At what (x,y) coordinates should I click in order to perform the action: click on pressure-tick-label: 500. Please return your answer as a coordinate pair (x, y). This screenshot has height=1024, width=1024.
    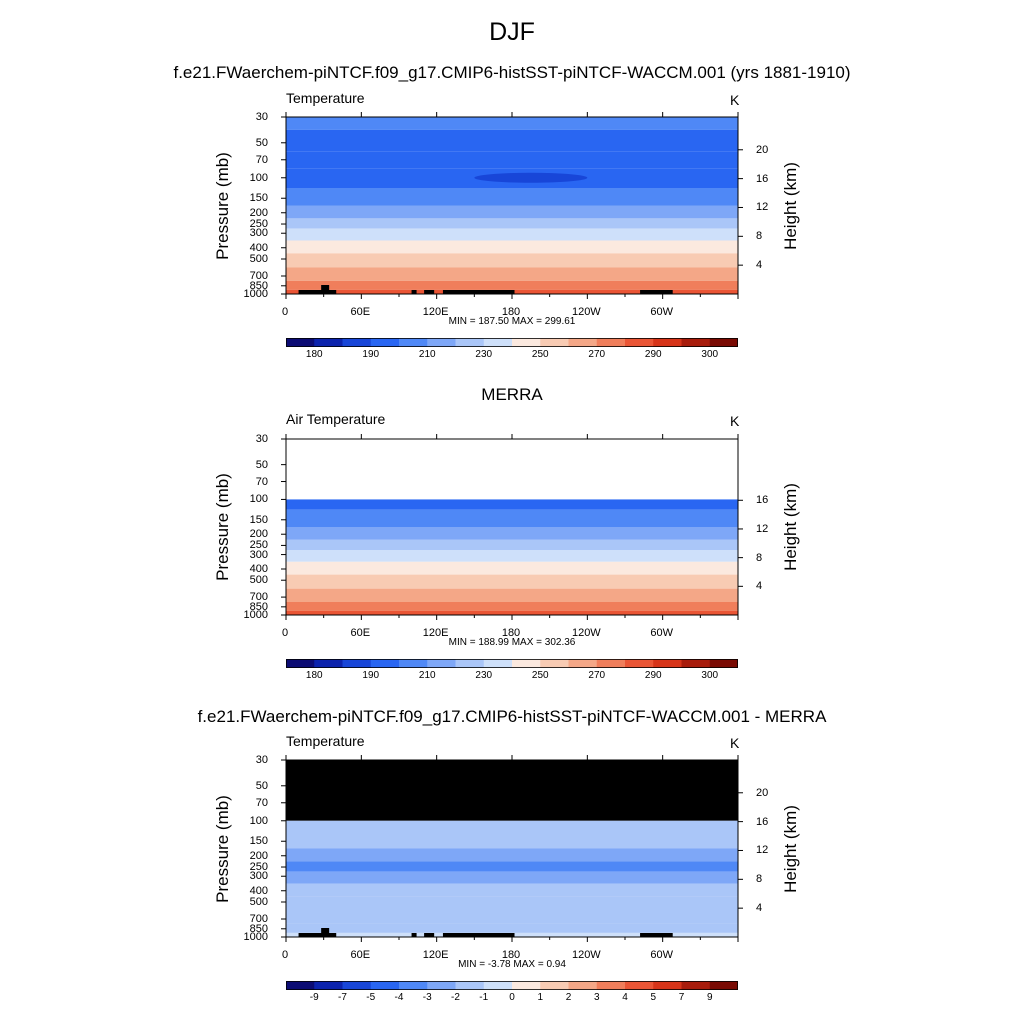
    Looking at the image, I should click on (258, 580).